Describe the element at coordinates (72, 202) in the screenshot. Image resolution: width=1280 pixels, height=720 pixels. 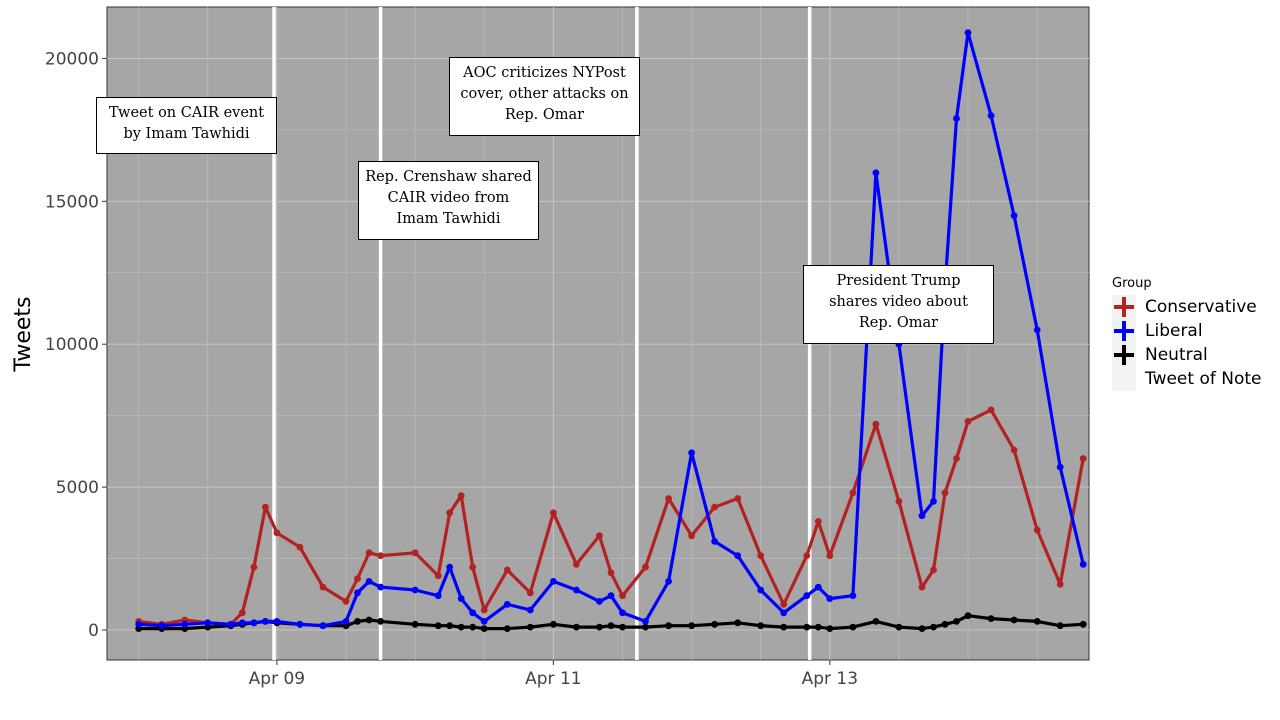
I see `y-tick-label: 15000` at that location.